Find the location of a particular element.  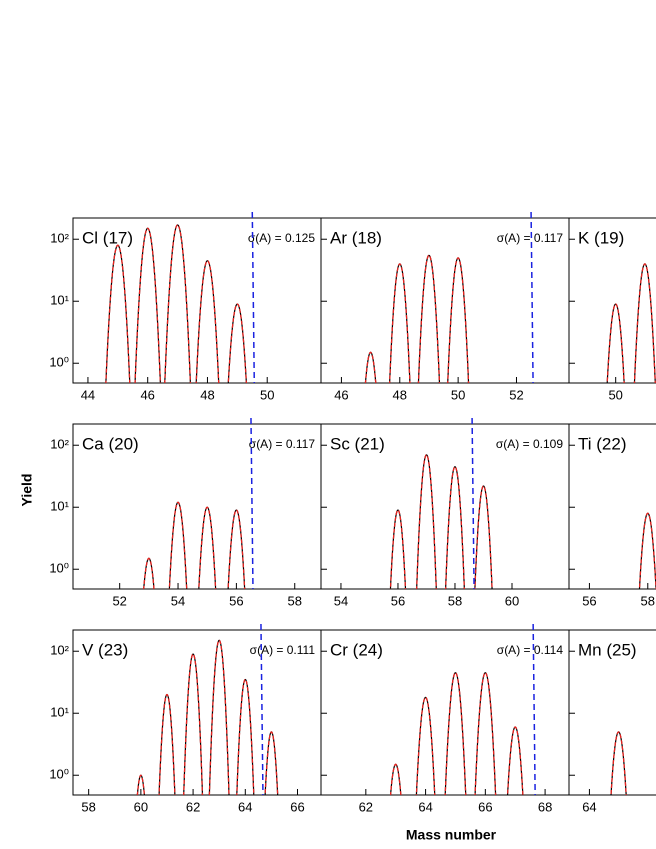

panel: 62 64 66 68 Cr (24) σ(A) = 0.114 is located at coordinates (445, 718).